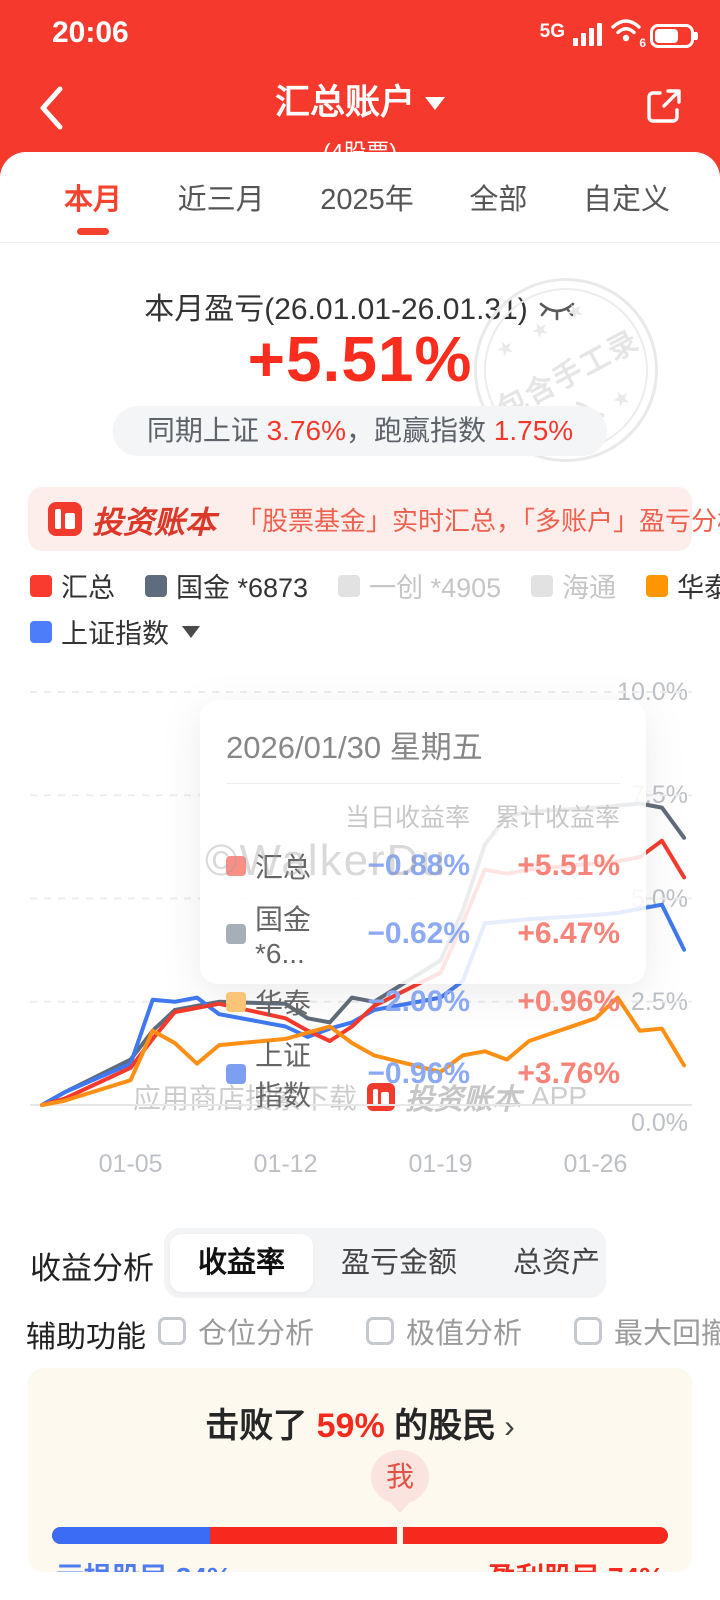 The width and height of the screenshot is (720, 1600). I want to click on x-tick-01-19: 01-19, so click(440, 1164).